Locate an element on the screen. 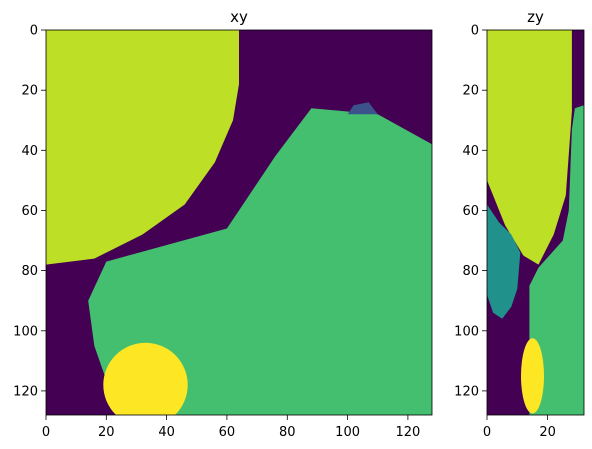  xy-title: xy is located at coordinates (239, 17).